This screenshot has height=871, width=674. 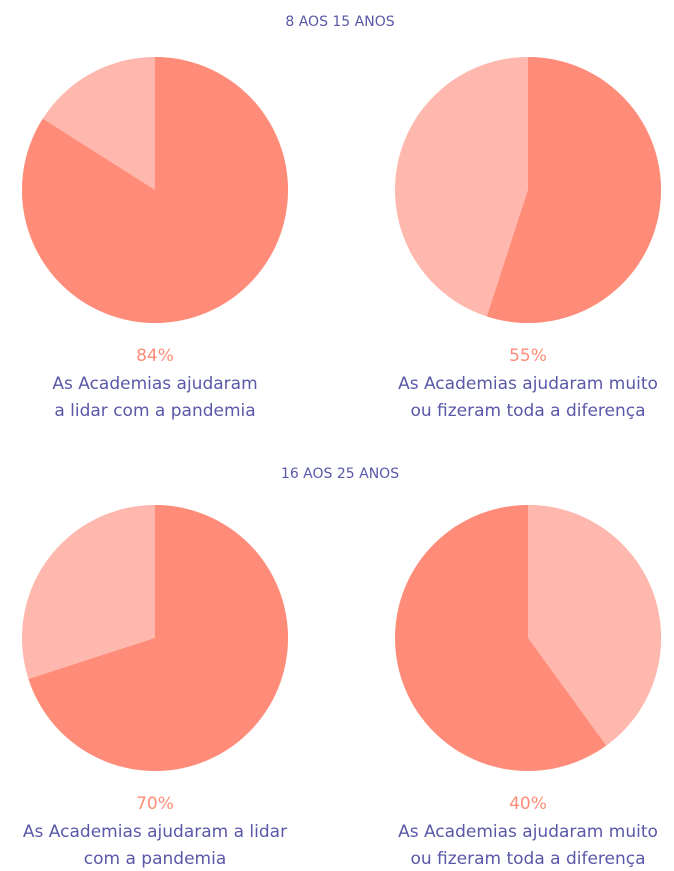 What do you see at coordinates (340, 474) in the screenshot?
I see `section-heading: 16 AOS 25 ANOS` at bounding box center [340, 474].